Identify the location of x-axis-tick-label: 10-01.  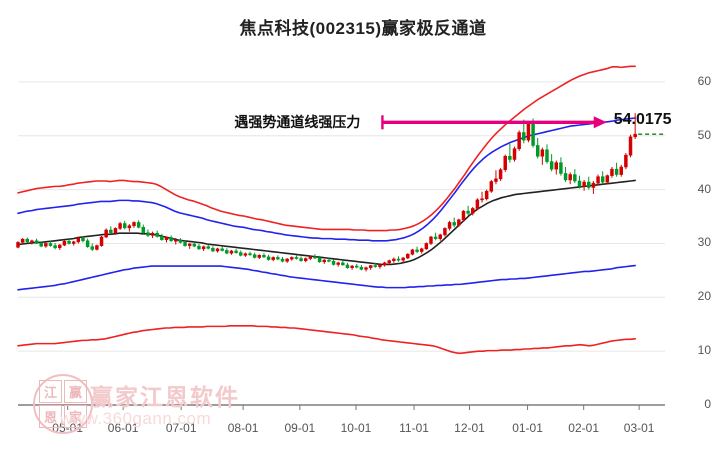
(356, 428).